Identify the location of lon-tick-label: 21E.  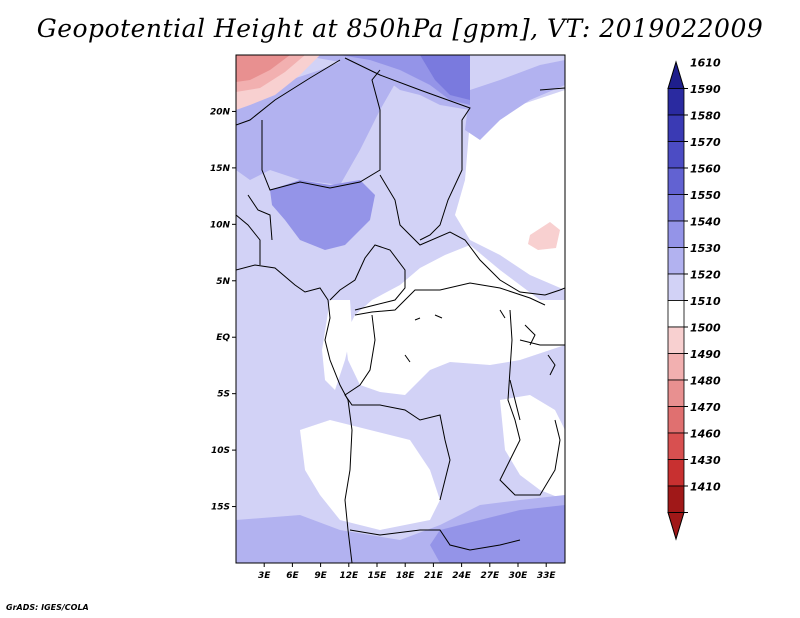
(434, 576).